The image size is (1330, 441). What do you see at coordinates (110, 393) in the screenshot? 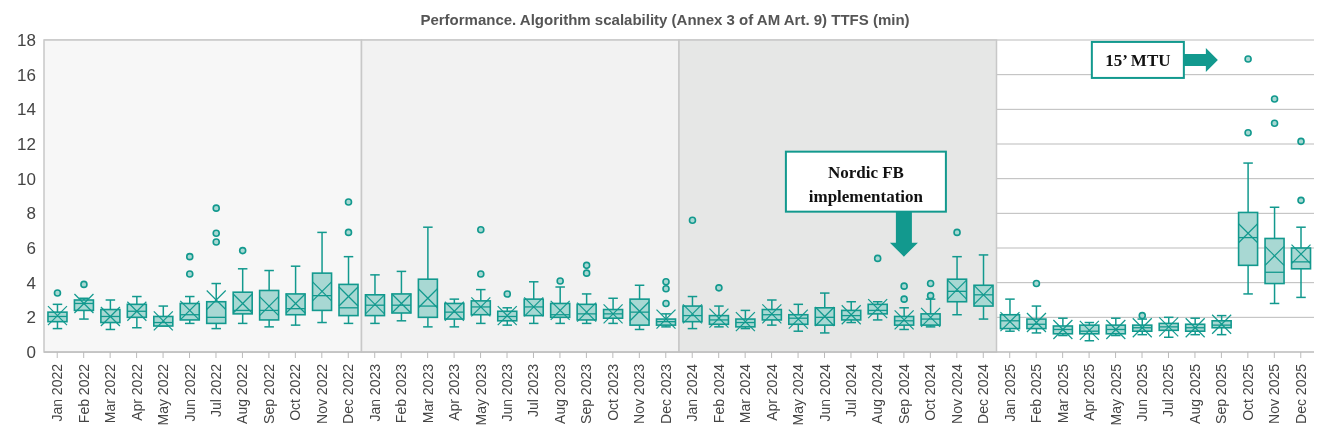
I see `x-tick-label: Mar 2022` at bounding box center [110, 393].